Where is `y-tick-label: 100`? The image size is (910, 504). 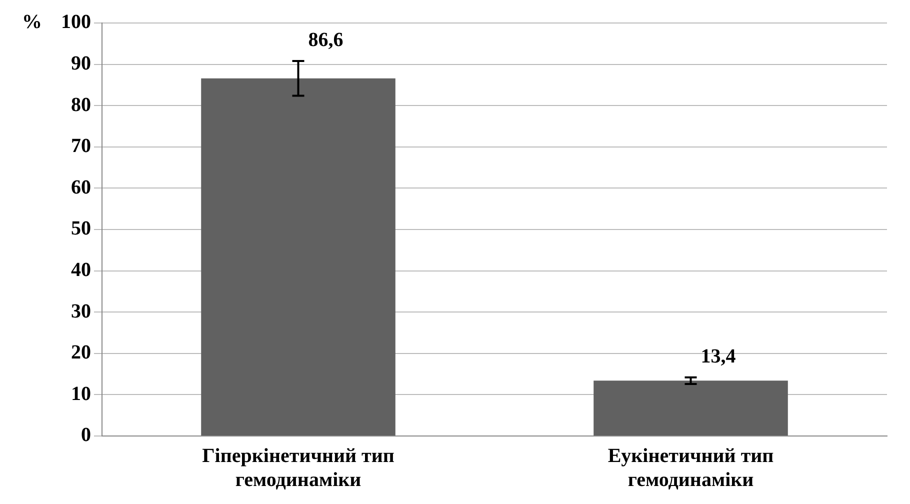 y-tick-label: 100 is located at coordinates (76, 22).